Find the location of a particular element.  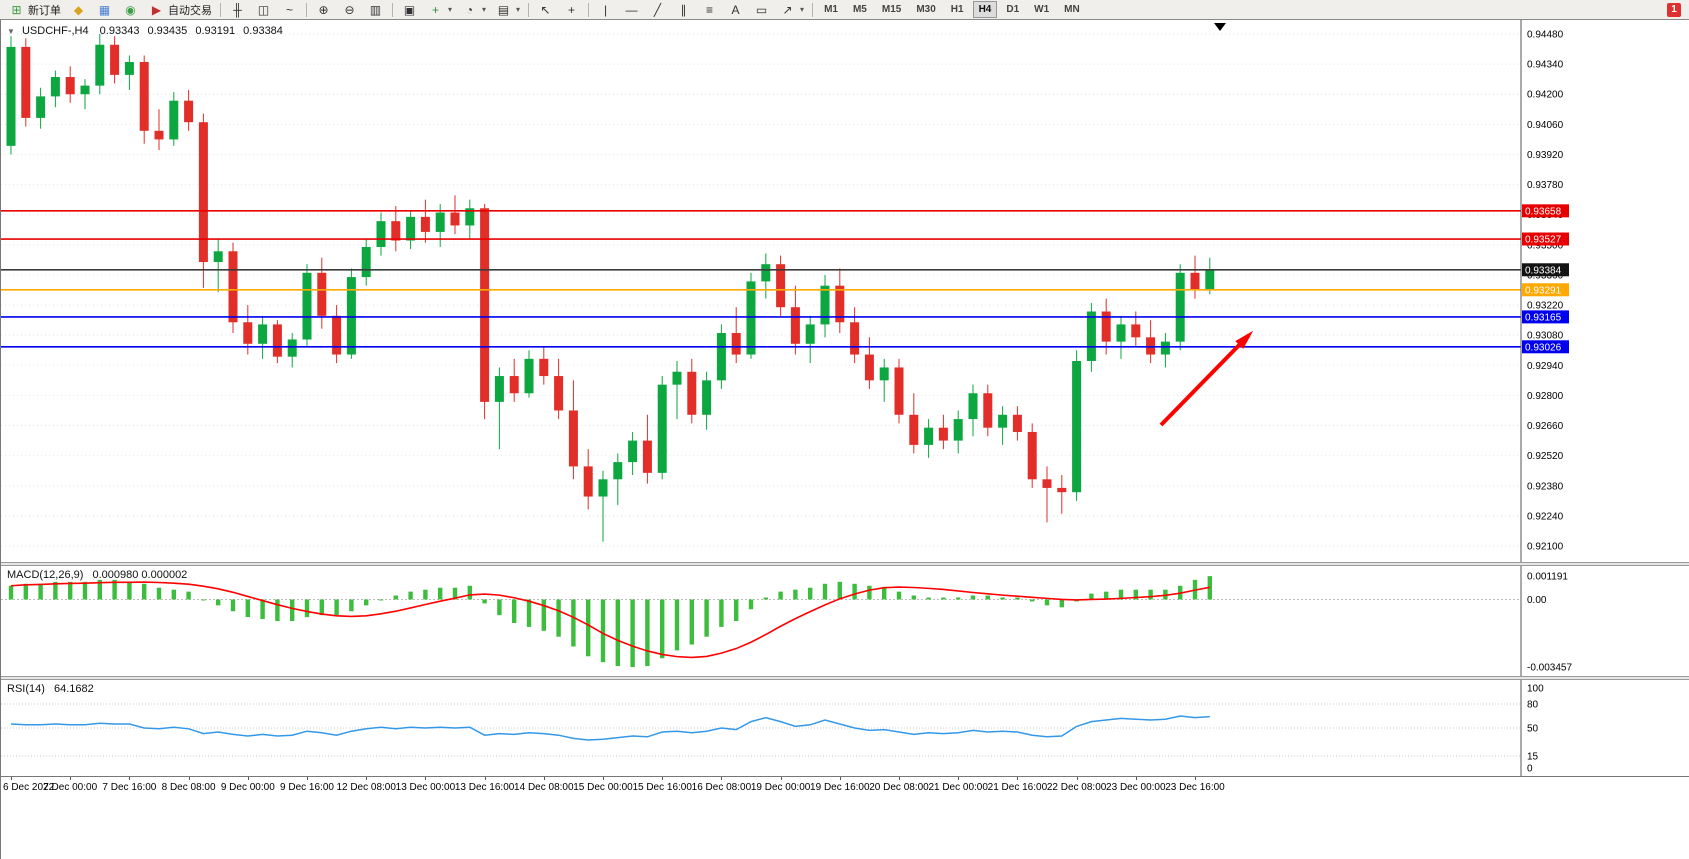

time-label: 23 Dec 00:00 is located at coordinates (1136, 787).